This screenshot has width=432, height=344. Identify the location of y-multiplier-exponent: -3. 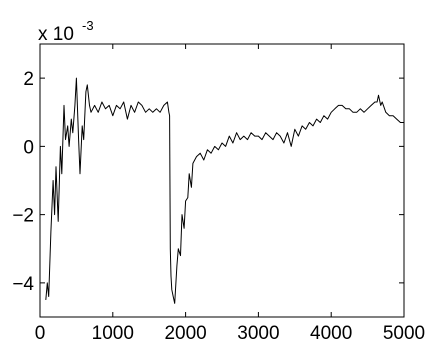
(88, 25).